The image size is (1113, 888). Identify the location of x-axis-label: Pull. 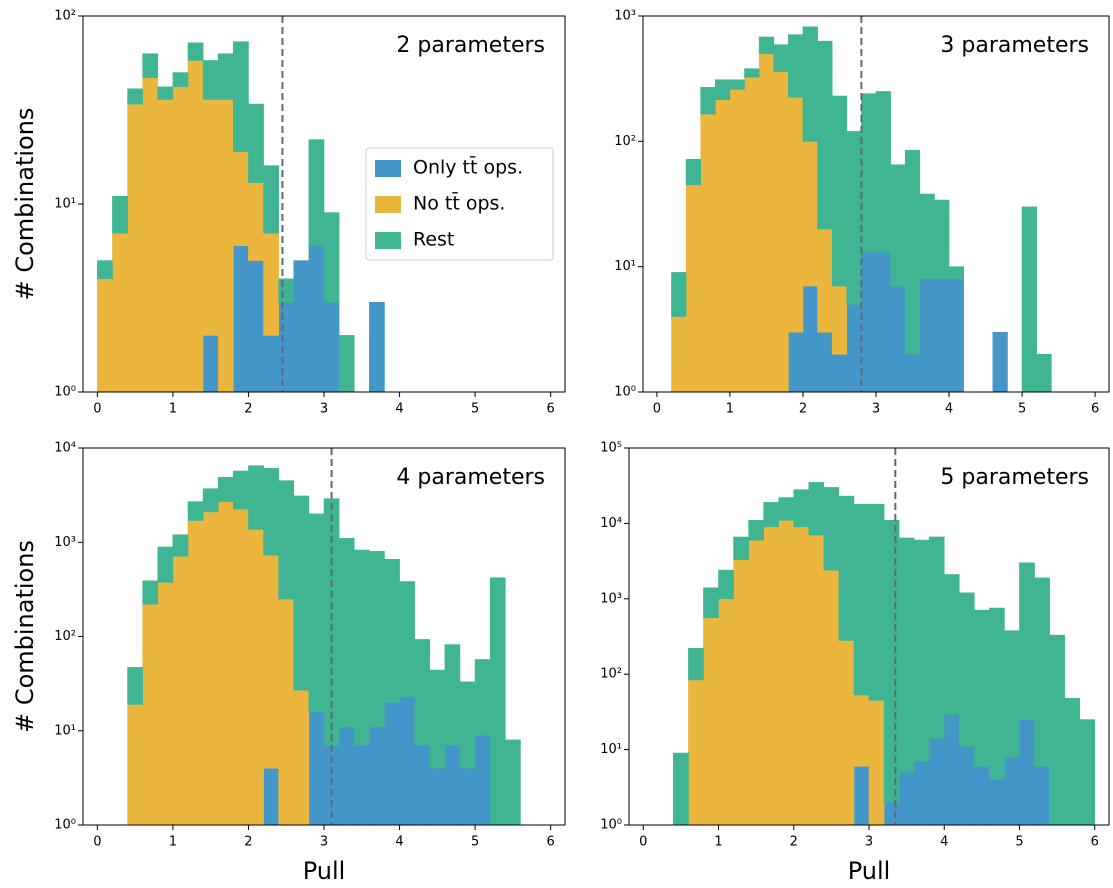
(869, 871).